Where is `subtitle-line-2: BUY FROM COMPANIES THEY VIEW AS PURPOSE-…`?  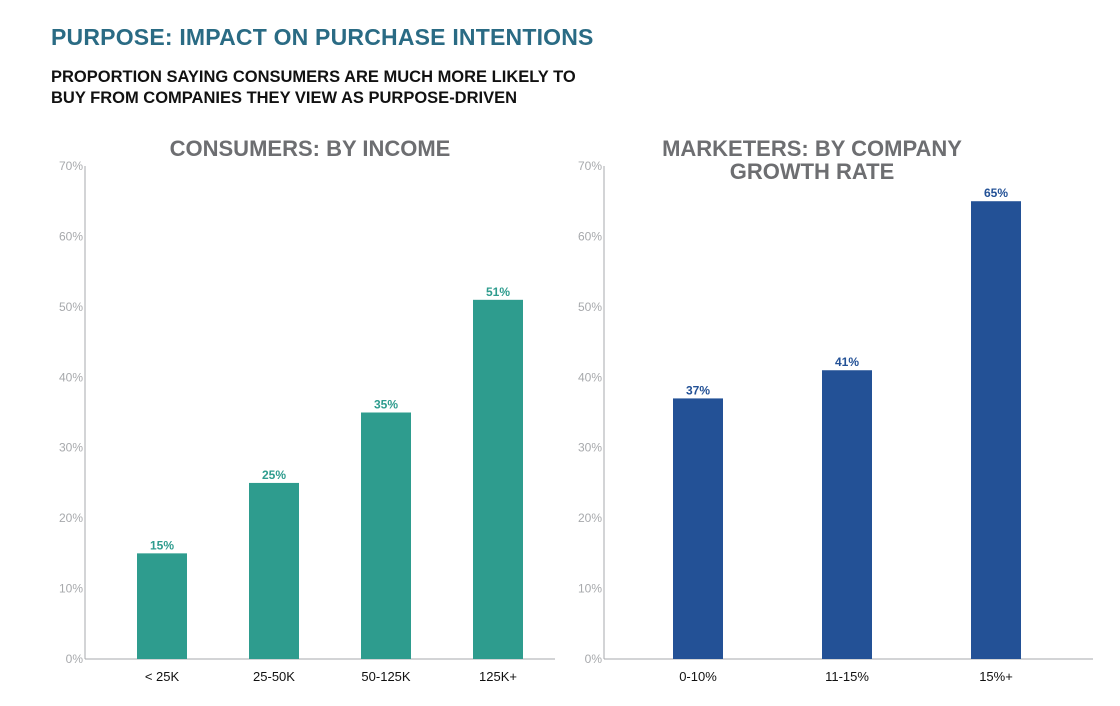
subtitle-line-2: BUY FROM COMPANIES THEY VIEW AS PURPOSE-… is located at coordinates (284, 98).